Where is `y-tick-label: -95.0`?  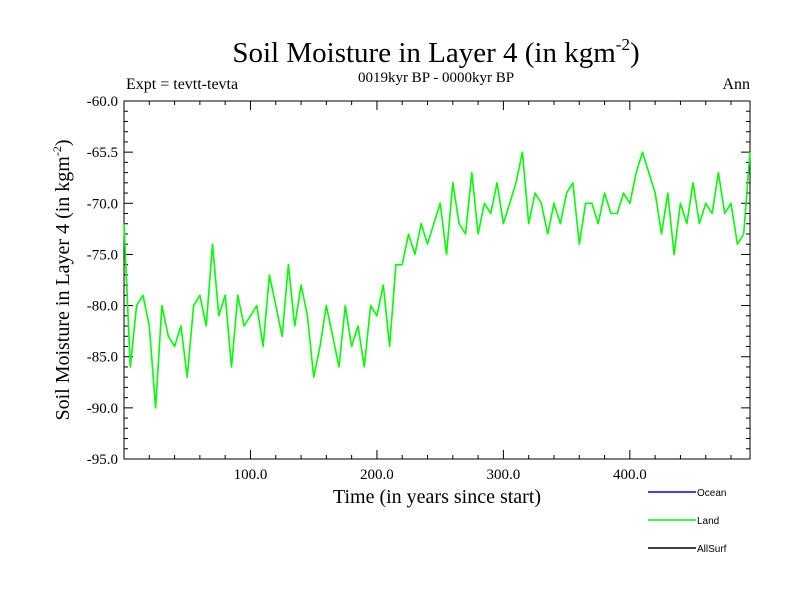
y-tick-label: -95.0 is located at coordinates (102, 460).